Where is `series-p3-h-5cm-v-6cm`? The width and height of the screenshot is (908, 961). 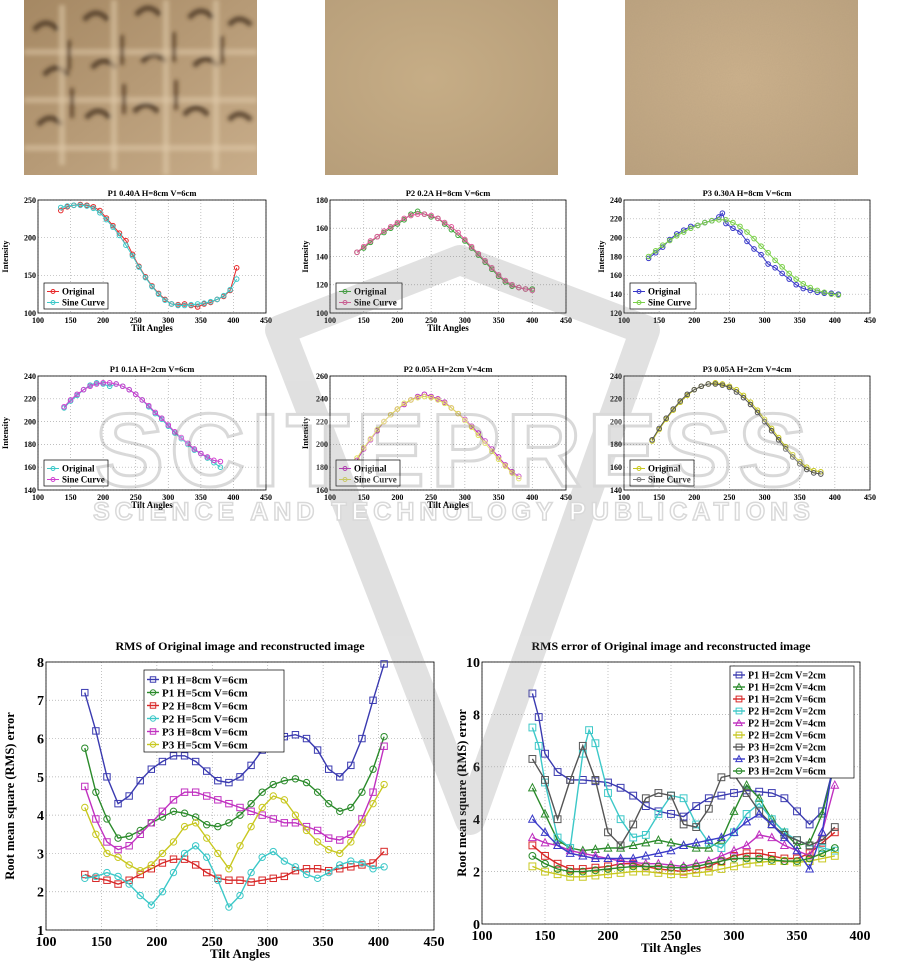 series-p3-h-5cm-v-6cm is located at coordinates (234, 827).